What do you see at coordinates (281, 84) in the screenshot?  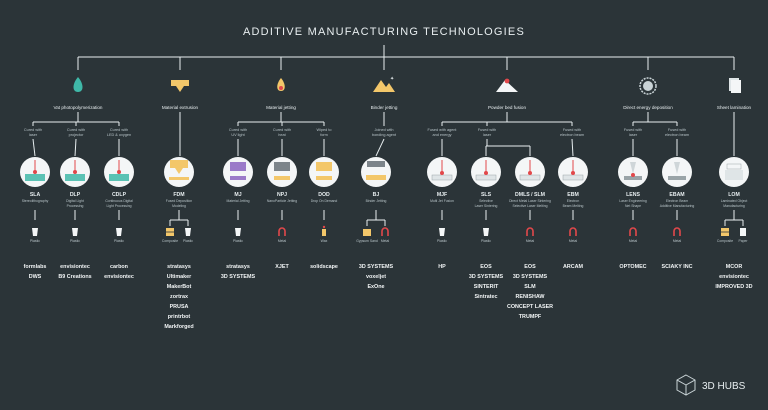 I see `jet-drop-icon` at bounding box center [281, 84].